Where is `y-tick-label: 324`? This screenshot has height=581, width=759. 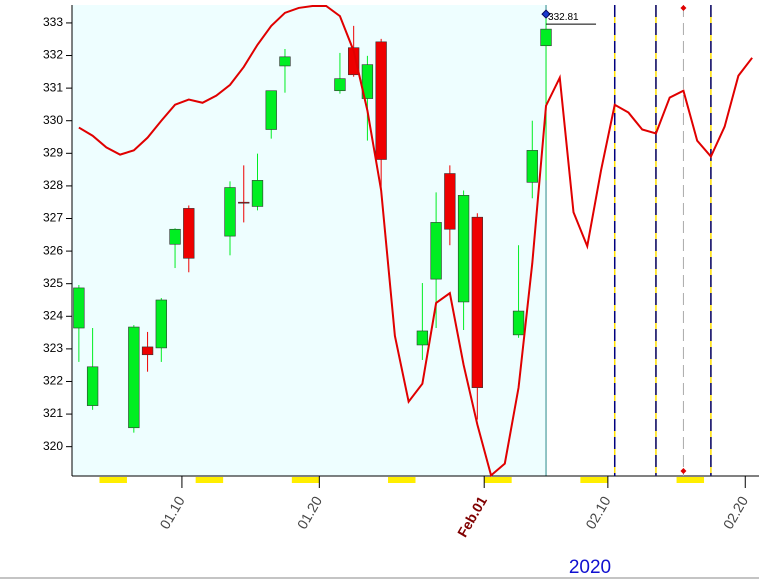 y-tick-label: 324 is located at coordinates (53, 315).